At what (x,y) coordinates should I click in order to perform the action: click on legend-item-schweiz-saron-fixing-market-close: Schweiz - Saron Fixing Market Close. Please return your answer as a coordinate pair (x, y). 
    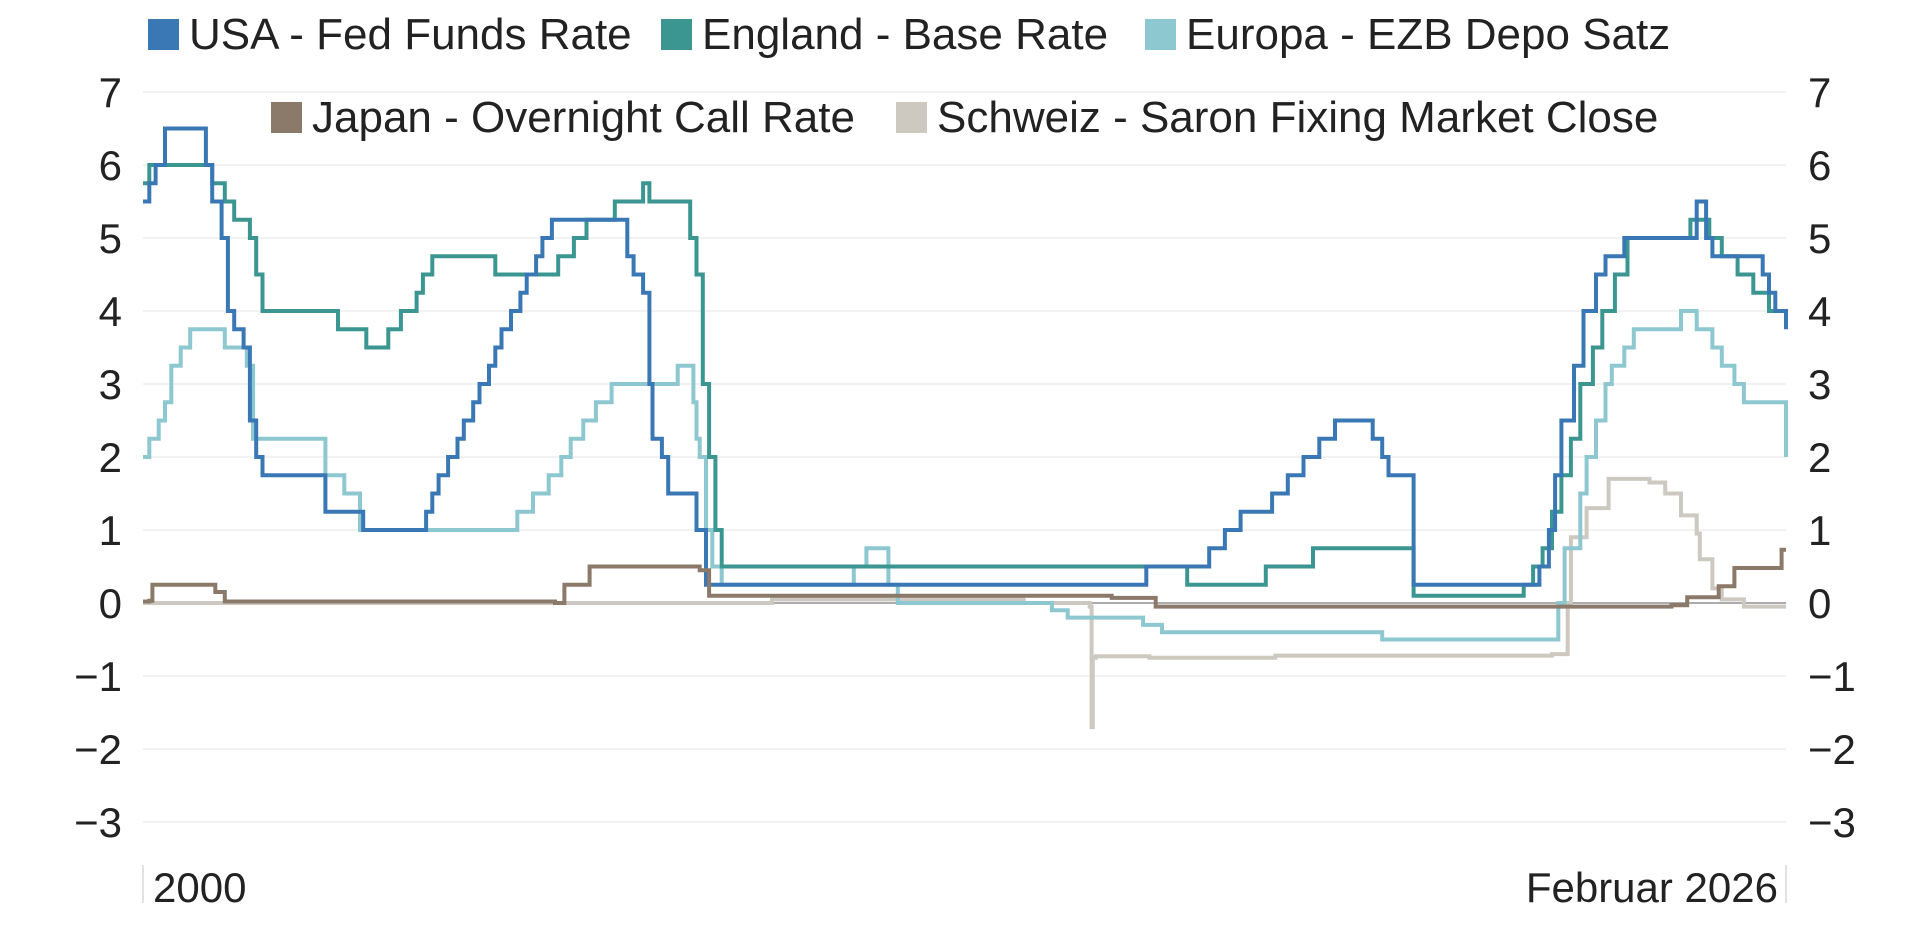
    Looking at the image, I should click on (1277, 117).